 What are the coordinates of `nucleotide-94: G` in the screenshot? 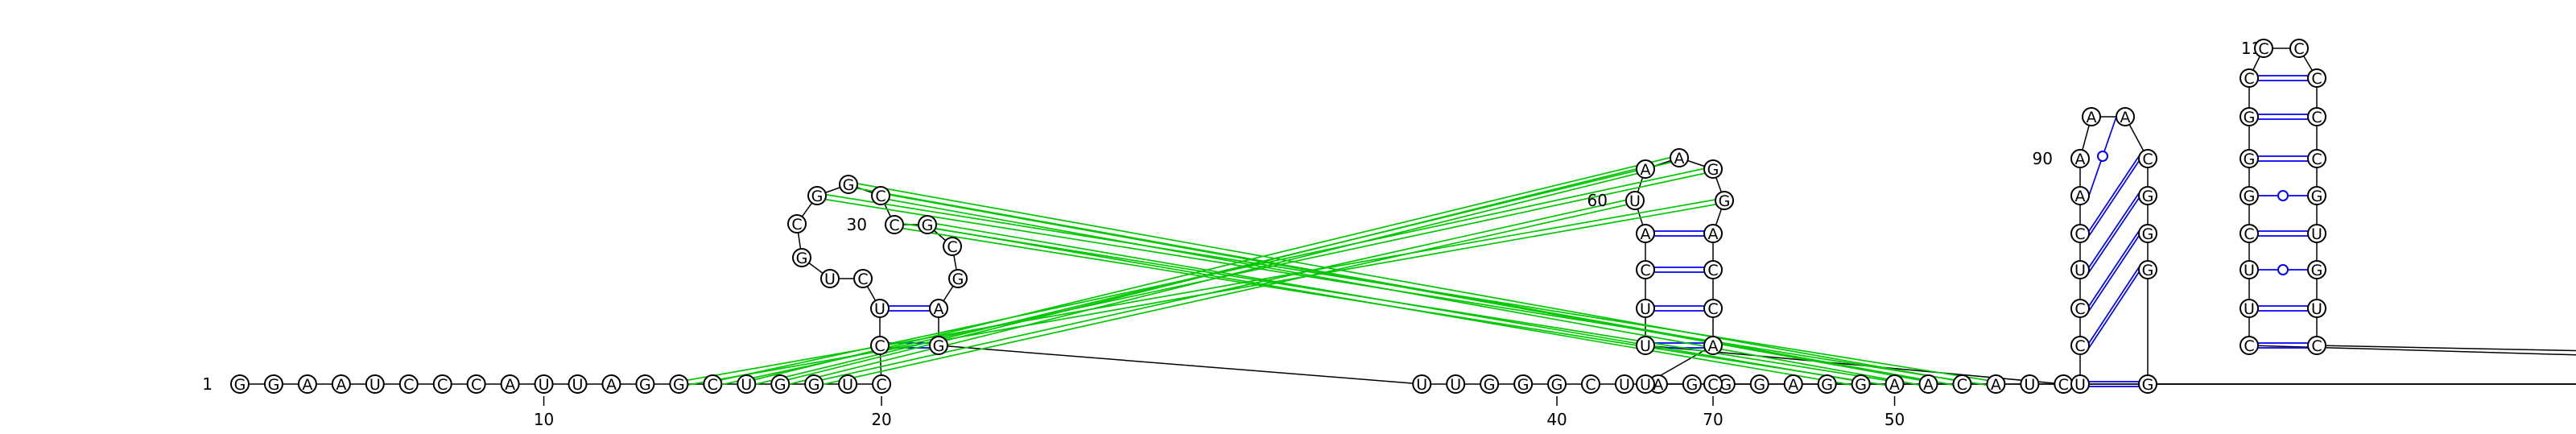 It's located at (2147, 196).